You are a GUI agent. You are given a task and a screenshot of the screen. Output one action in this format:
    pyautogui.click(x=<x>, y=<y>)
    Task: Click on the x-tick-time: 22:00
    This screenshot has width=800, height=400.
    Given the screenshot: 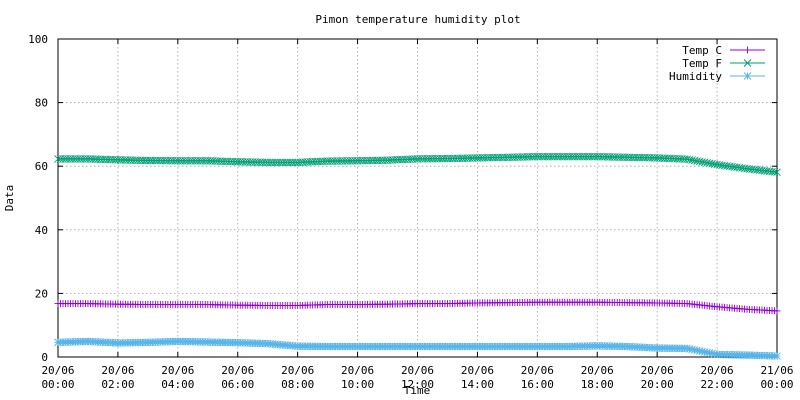 What is the action you would take?
    pyautogui.click(x=717, y=384)
    